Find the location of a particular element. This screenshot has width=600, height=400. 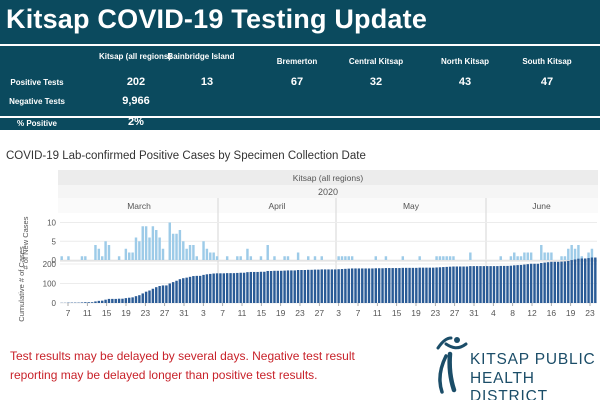

month-label: May is located at coordinates (411, 206).